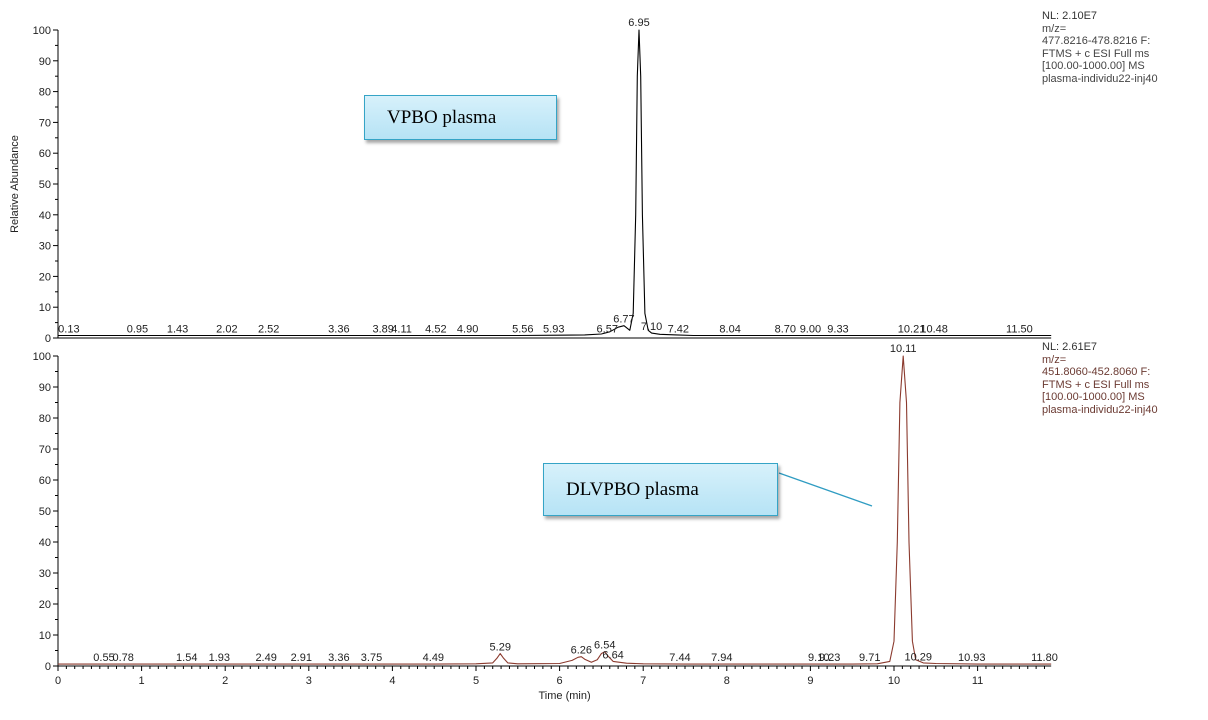 This screenshot has height=720, width=1208. Describe the element at coordinates (785, 330) in the screenshot. I see `peak-rt-label: 8.70` at that location.